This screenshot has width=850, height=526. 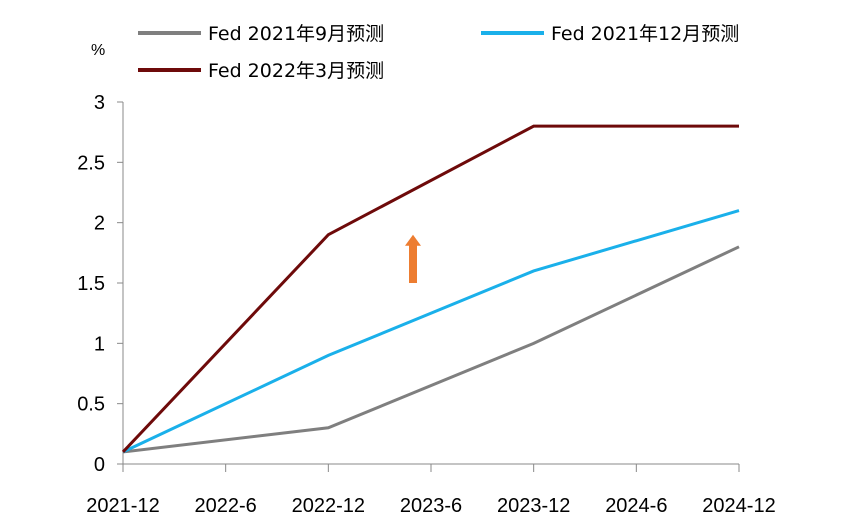 I want to click on x-tick-label: 2022-12, so click(x=328, y=506).